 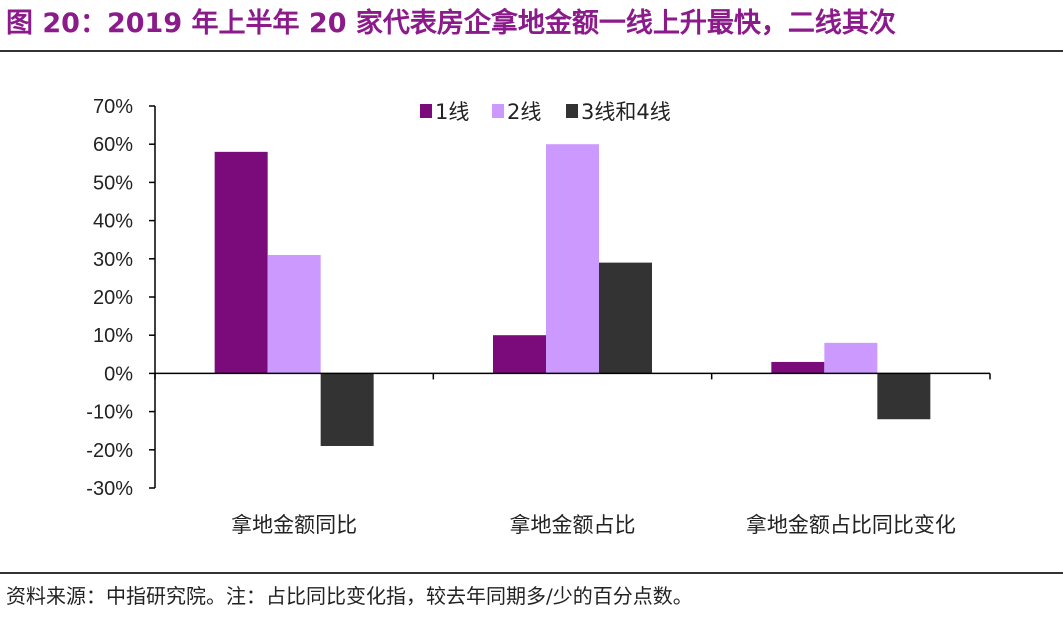 What do you see at coordinates (531, 573) in the screenshot?
I see `footer-divider` at bounding box center [531, 573].